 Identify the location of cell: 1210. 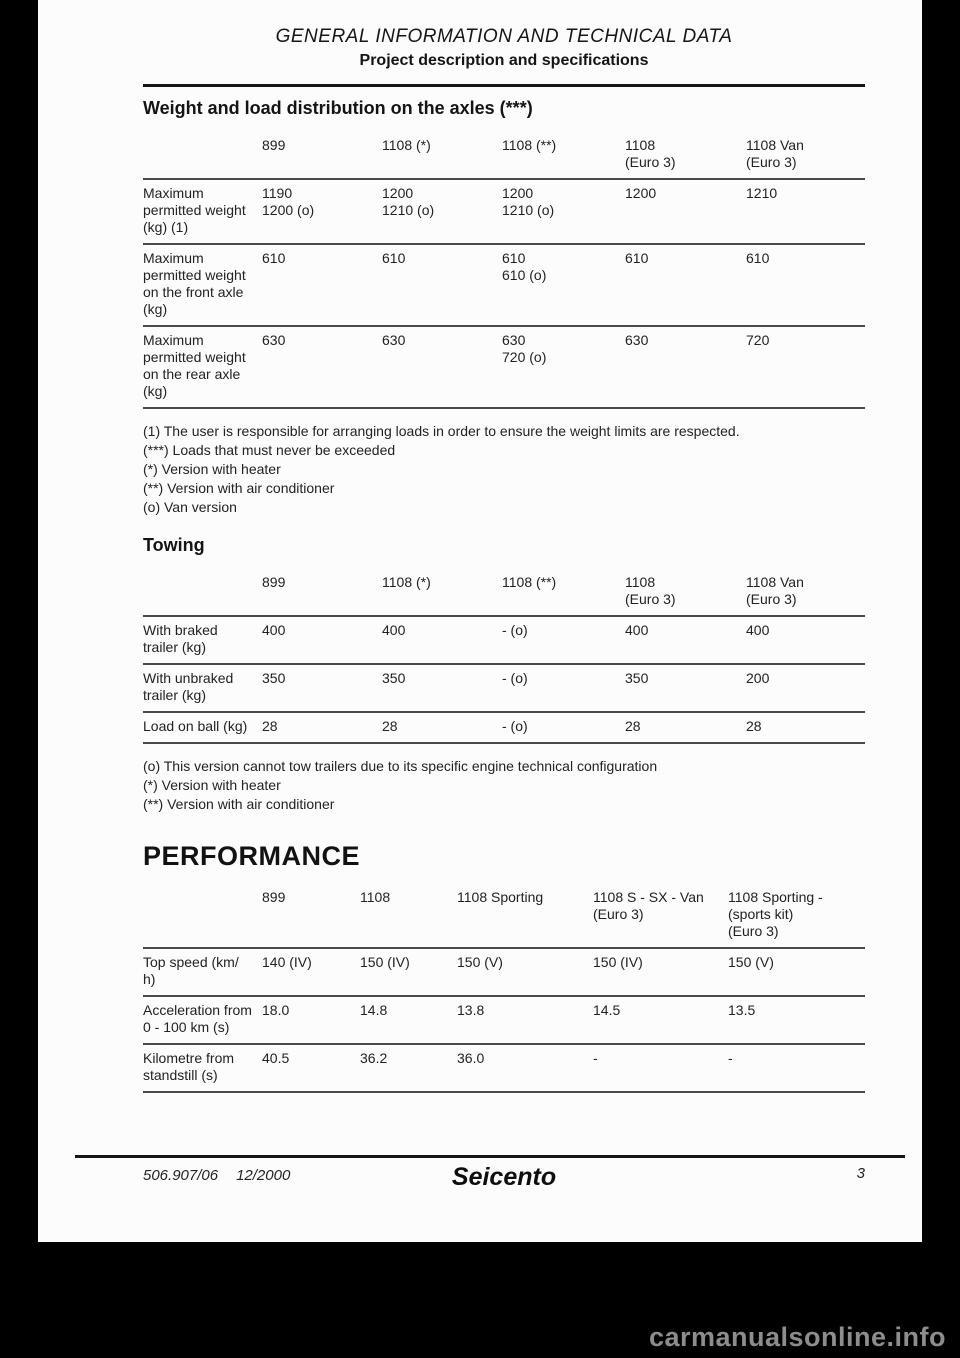
(805, 212).